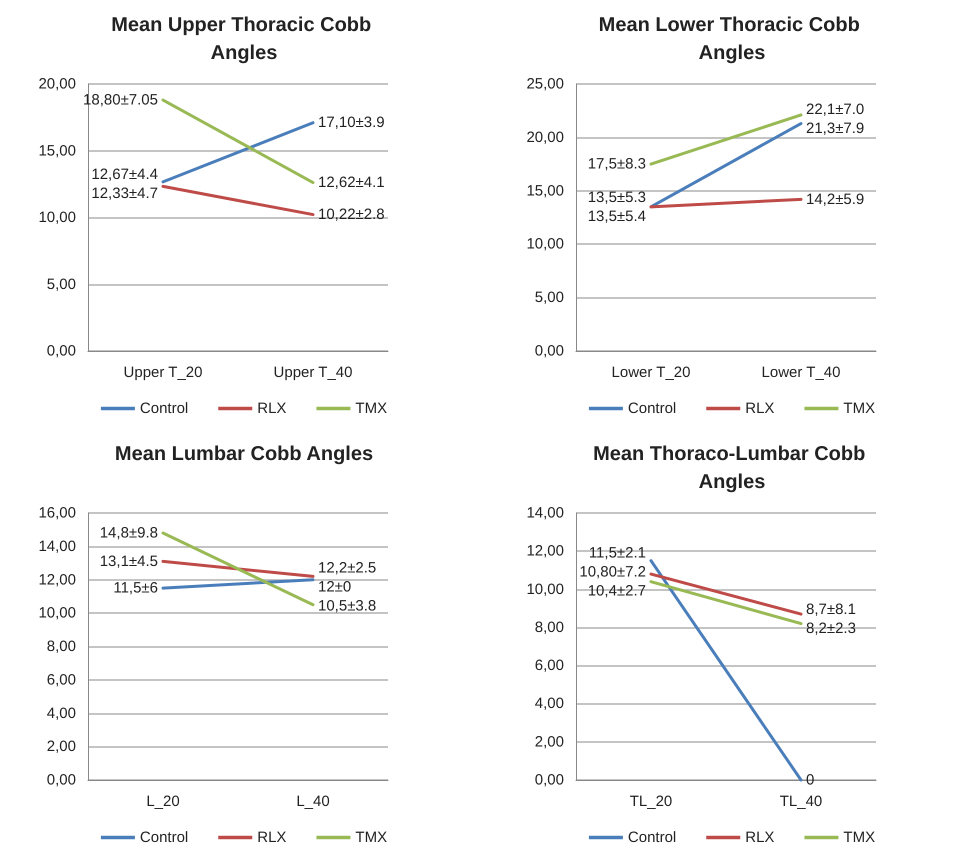  What do you see at coordinates (163, 372) in the screenshot?
I see `x-tick-label: Upper T_20` at bounding box center [163, 372].